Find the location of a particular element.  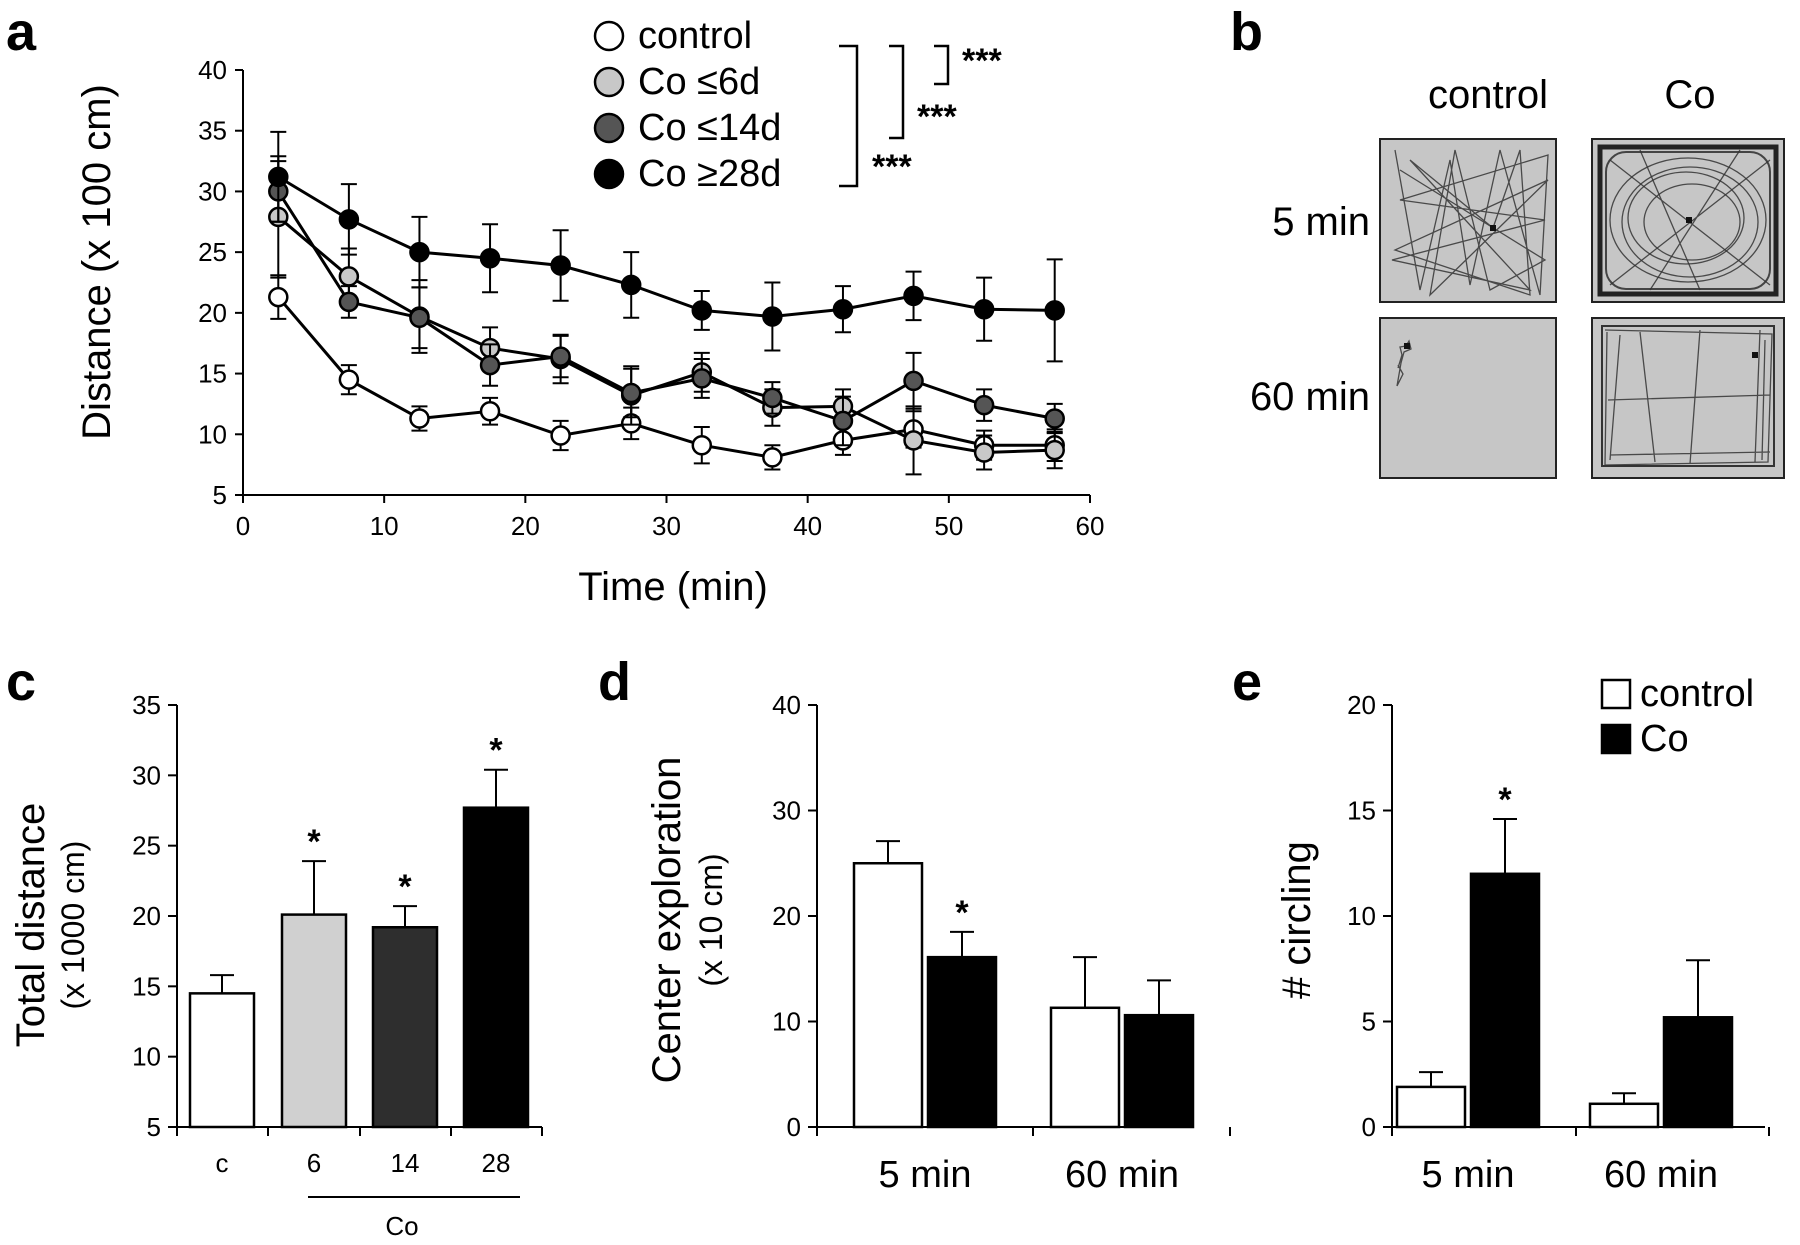

panel-c-ylabel-units: (x 1000 cm) is located at coordinates (73, 925).